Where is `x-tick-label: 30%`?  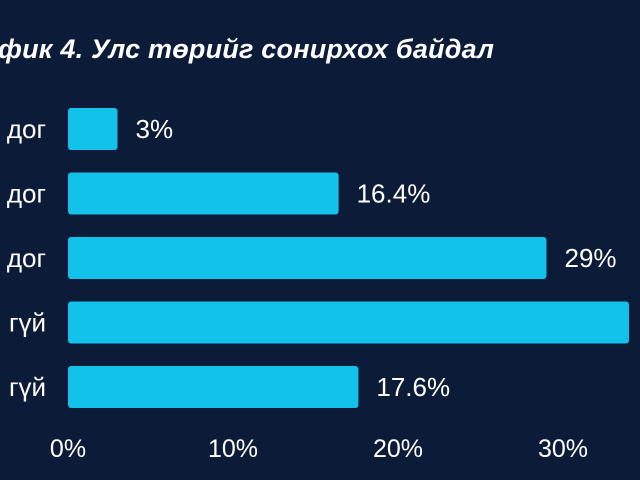 x-tick-label: 30% is located at coordinates (563, 449).